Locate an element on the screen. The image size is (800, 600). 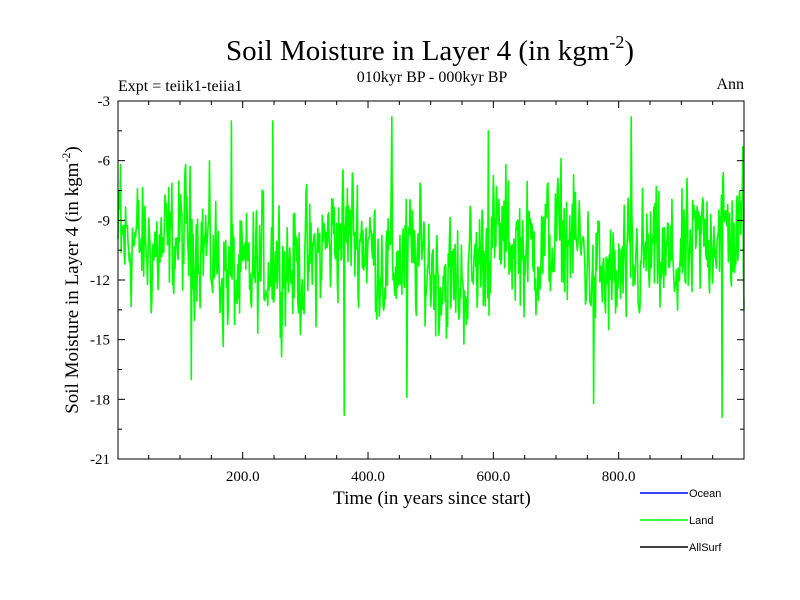
y-tick-label-3: -12 is located at coordinates (100, 281).